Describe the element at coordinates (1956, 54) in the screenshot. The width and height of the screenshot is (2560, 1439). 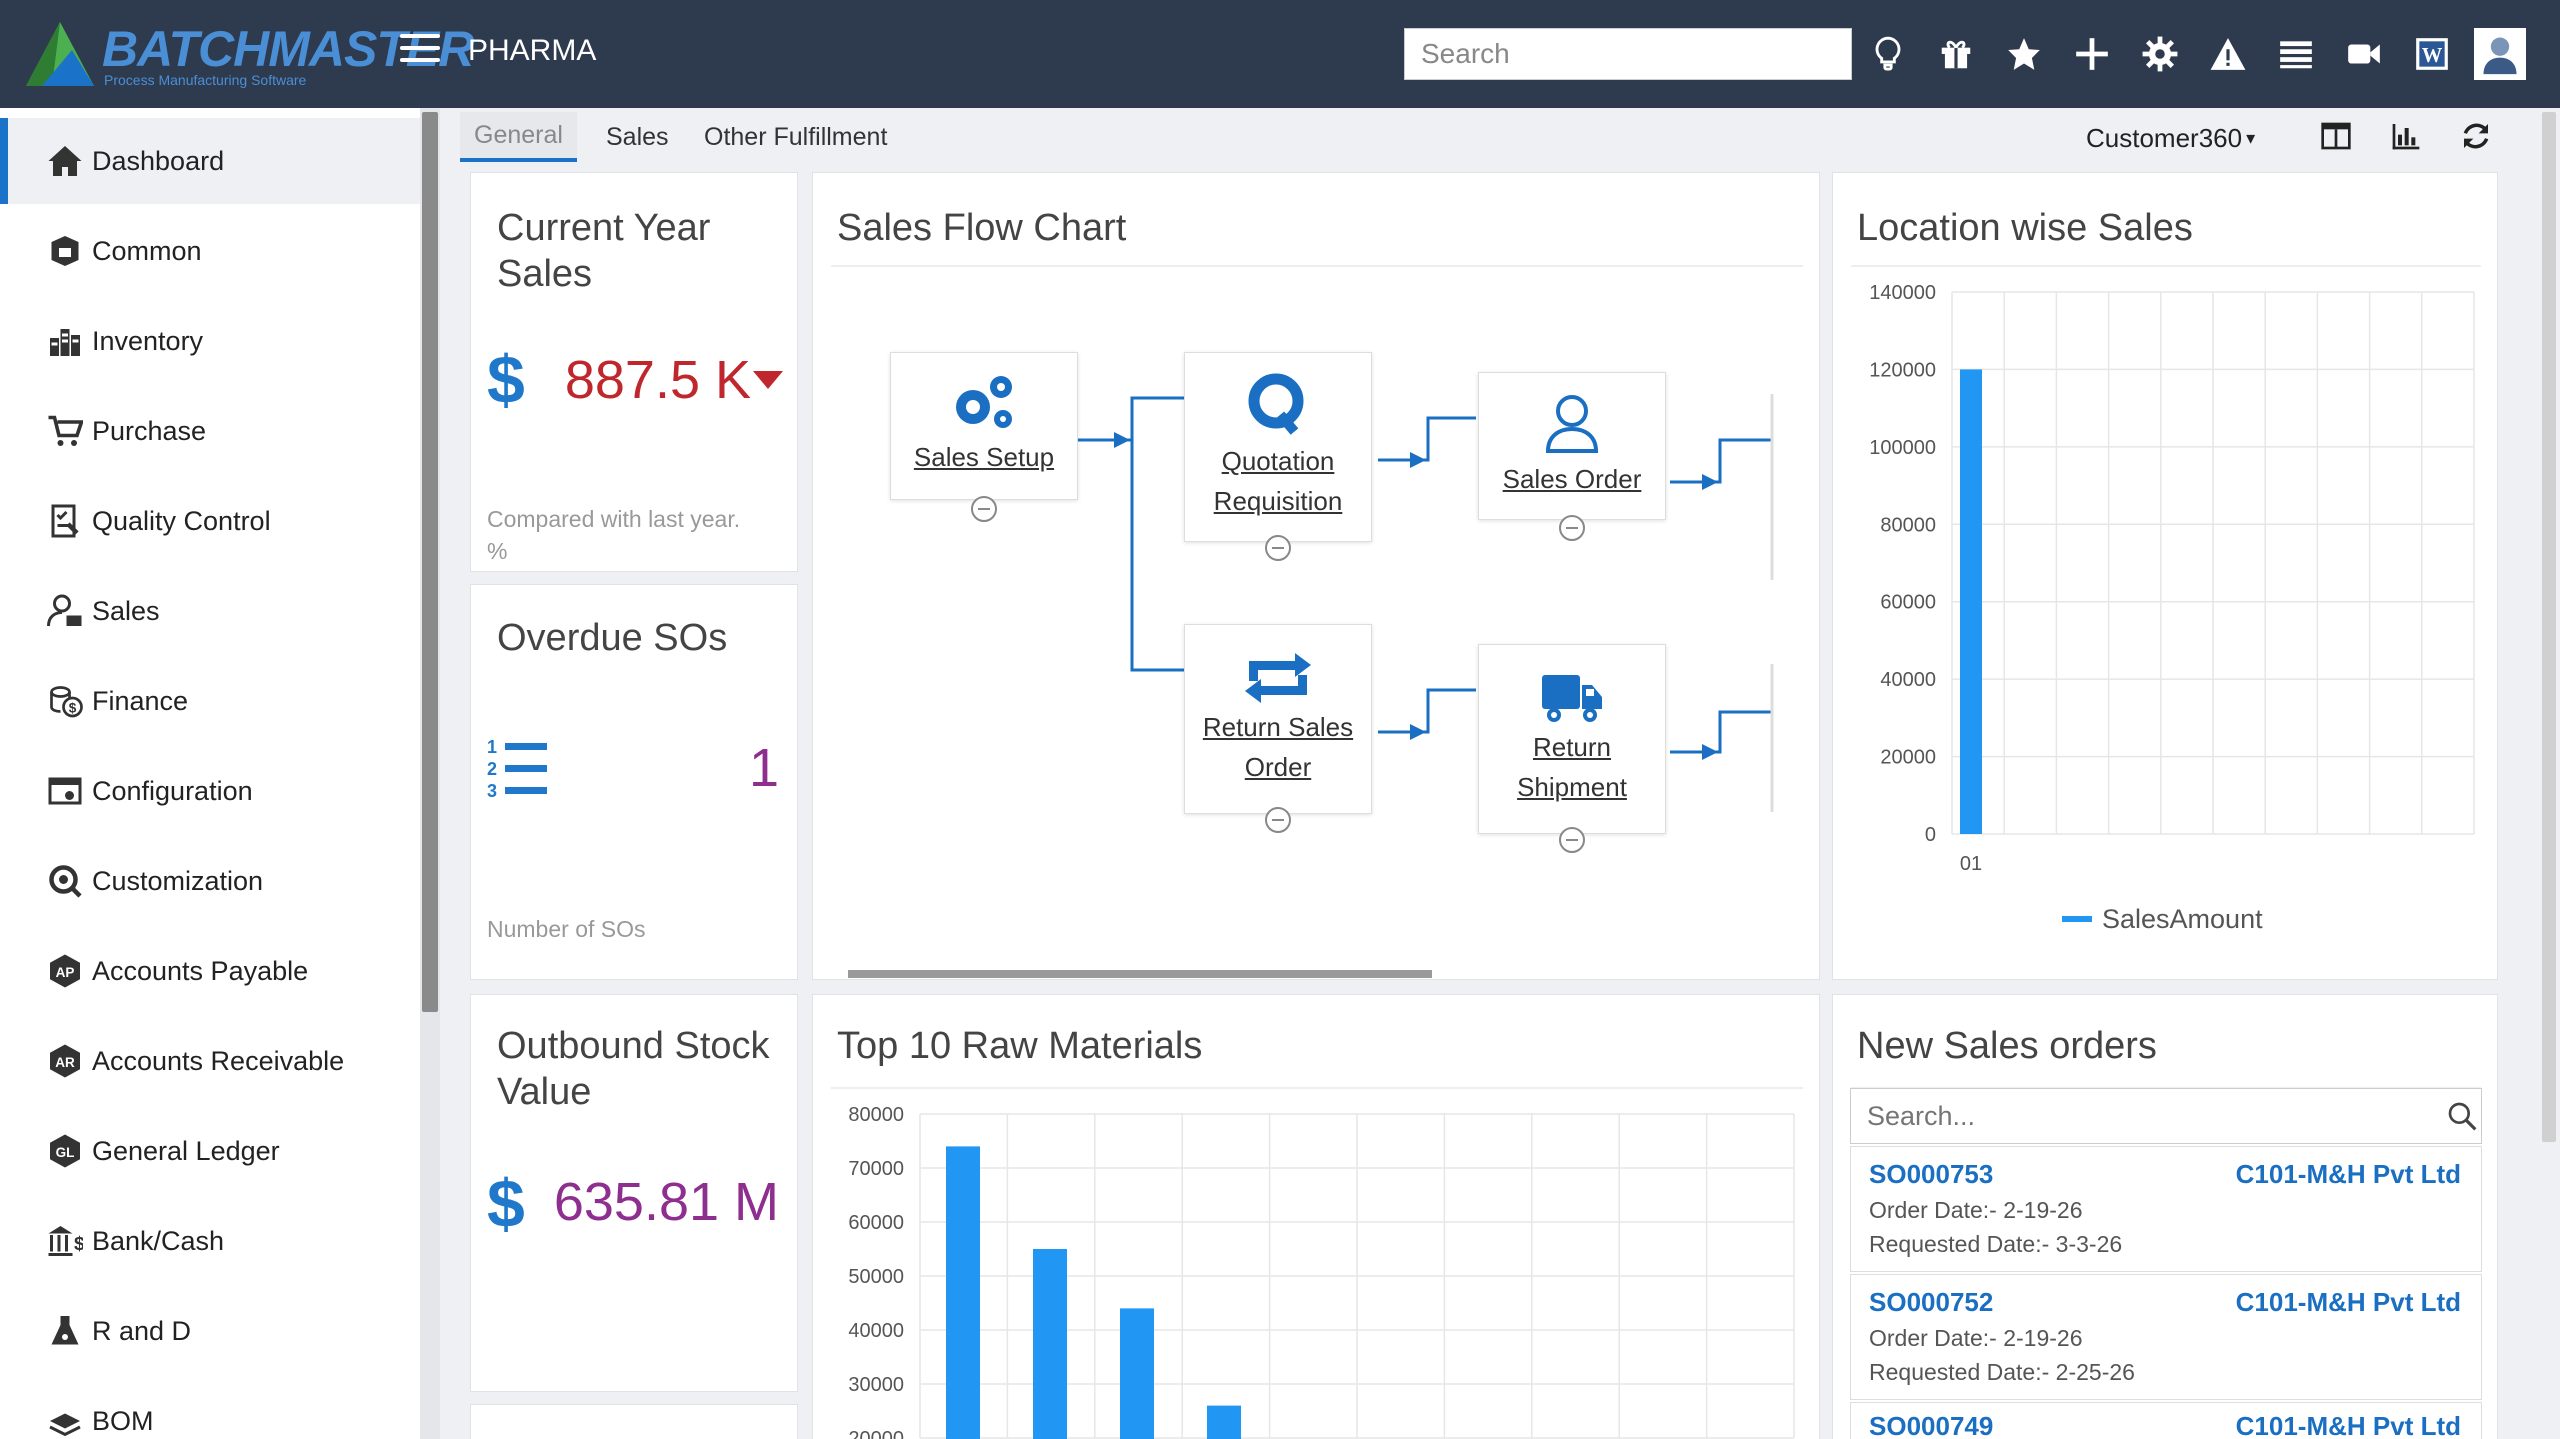
I see `gift-icon` at that location.